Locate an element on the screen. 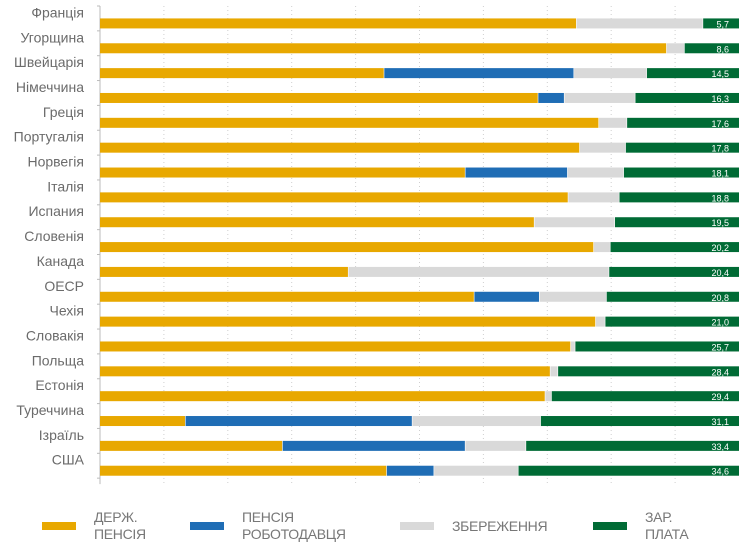  data-label: 20,2 is located at coordinates (720, 248).